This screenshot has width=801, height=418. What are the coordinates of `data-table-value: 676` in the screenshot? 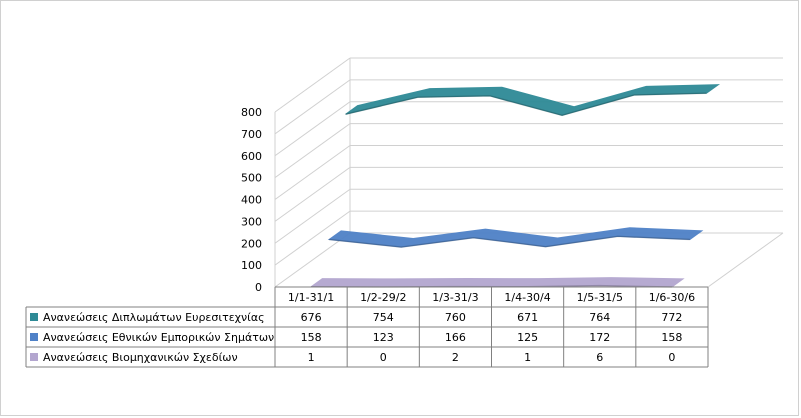 It's located at (311, 317).